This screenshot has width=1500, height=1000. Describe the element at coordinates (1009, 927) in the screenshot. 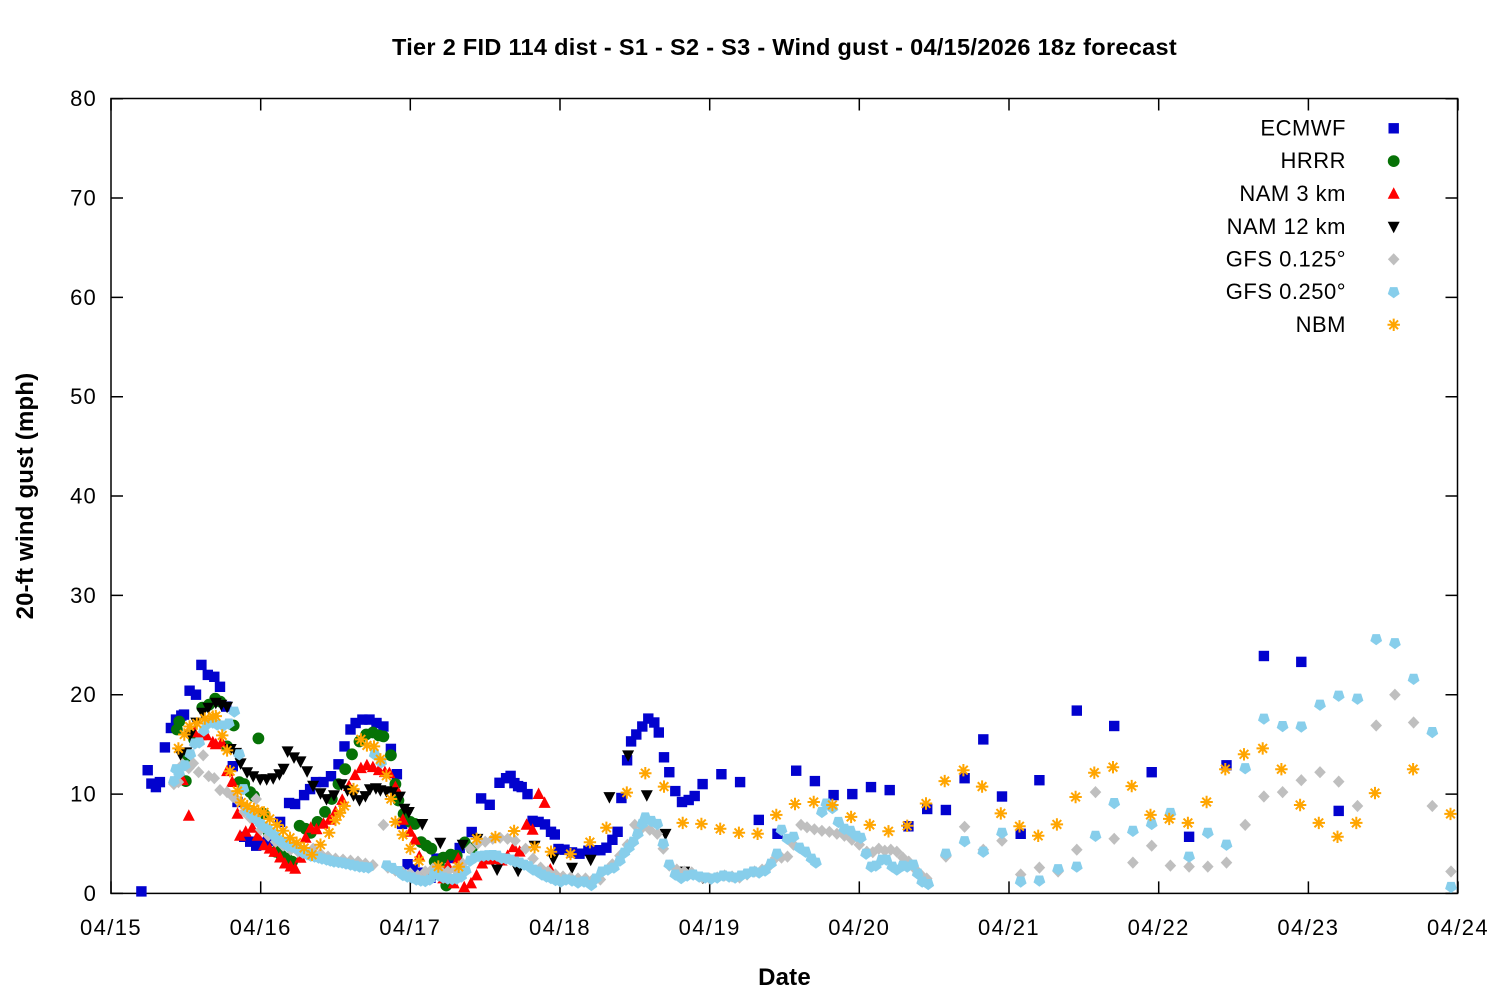

I see `svg-text: 04/21` at that location.